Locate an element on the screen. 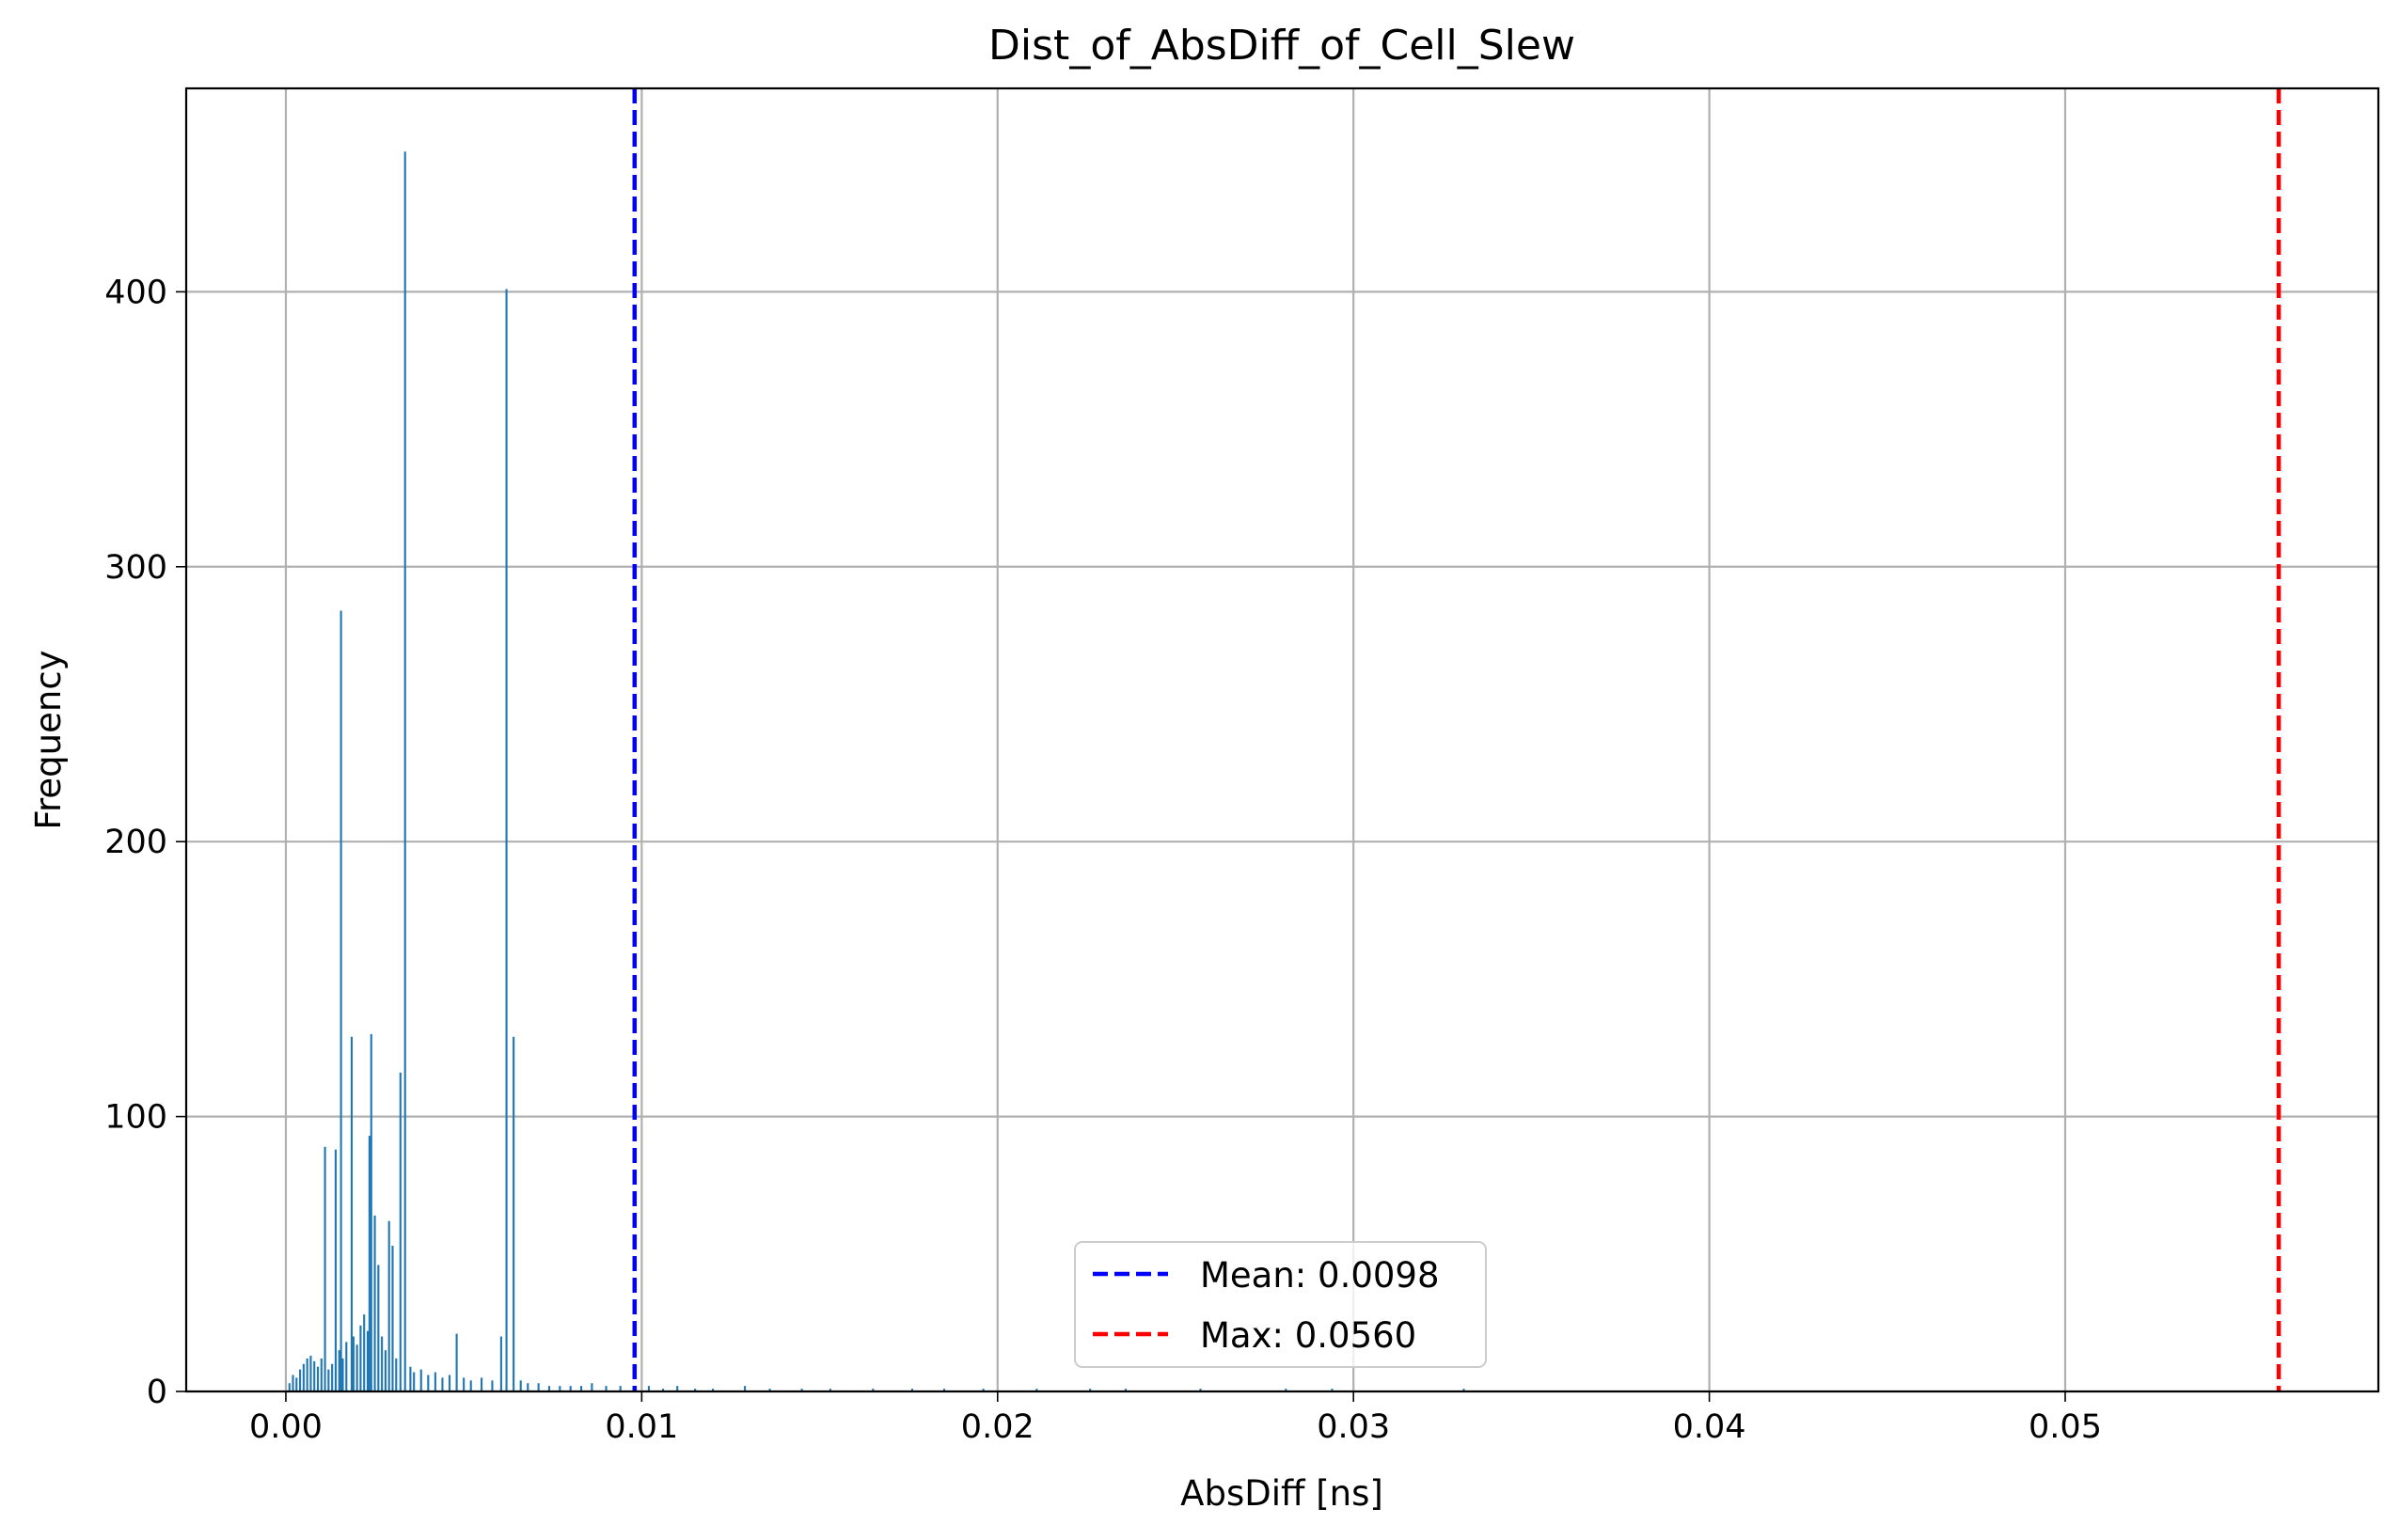 This screenshot has width=2400, height=1540. y-tick: 200 is located at coordinates (145, 842).